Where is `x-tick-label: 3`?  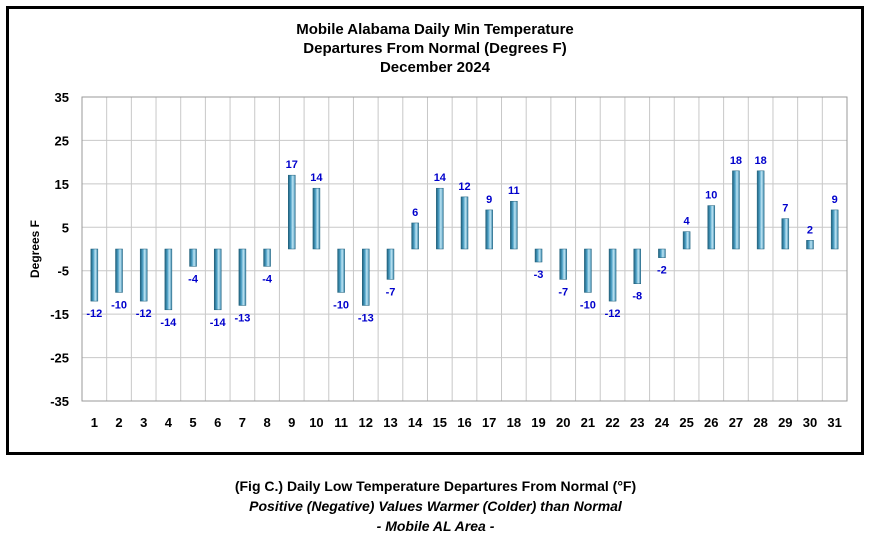 x-tick-label: 3 is located at coordinates (143, 422).